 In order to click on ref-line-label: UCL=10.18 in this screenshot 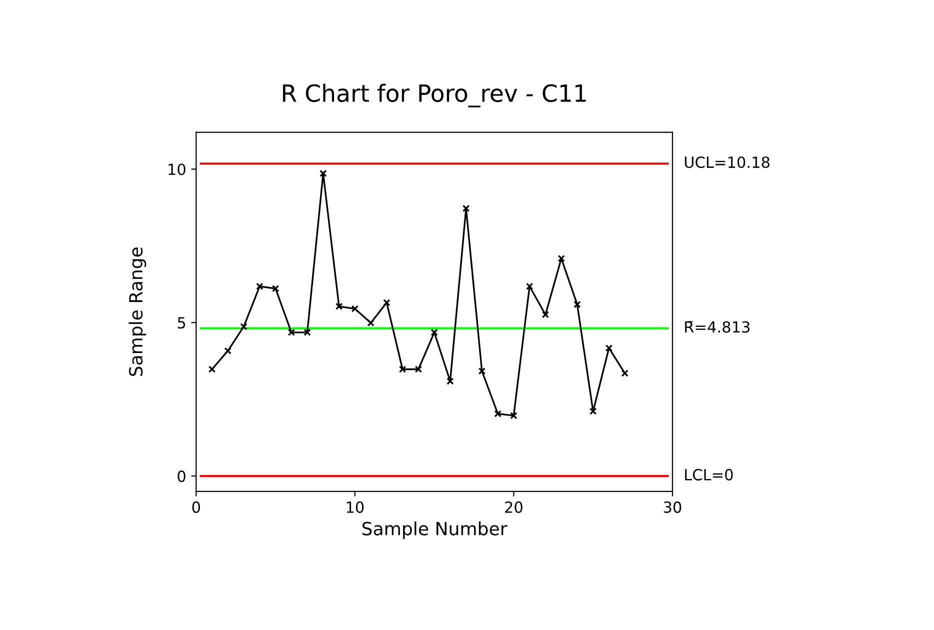, I will do `click(727, 162)`.